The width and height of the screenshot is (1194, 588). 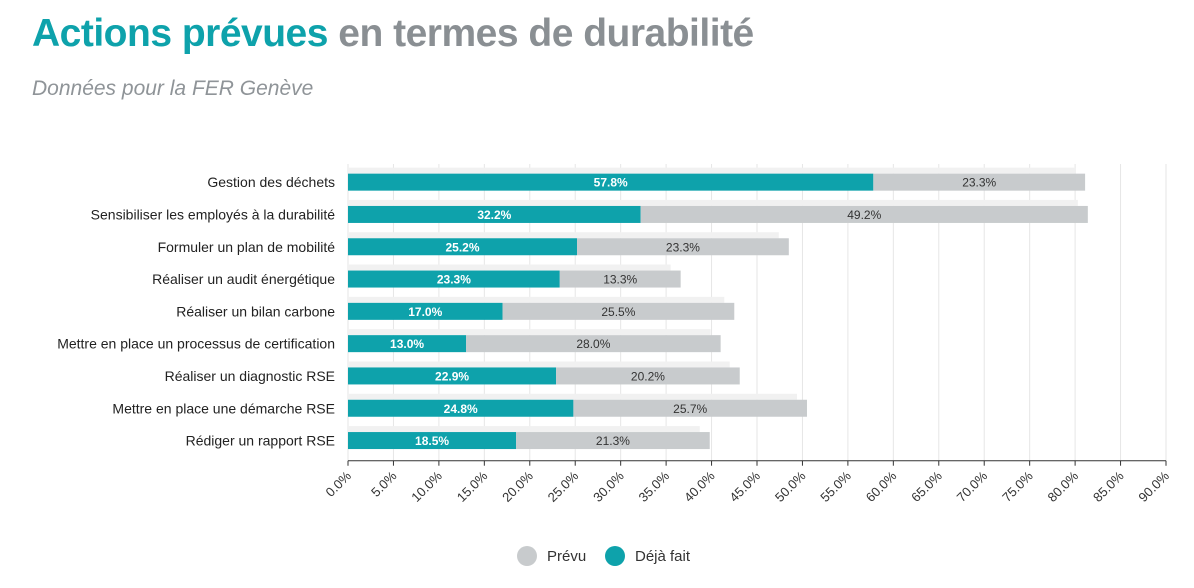 What do you see at coordinates (881, 486) in the screenshot?
I see `x-tick-label: 60.0%` at bounding box center [881, 486].